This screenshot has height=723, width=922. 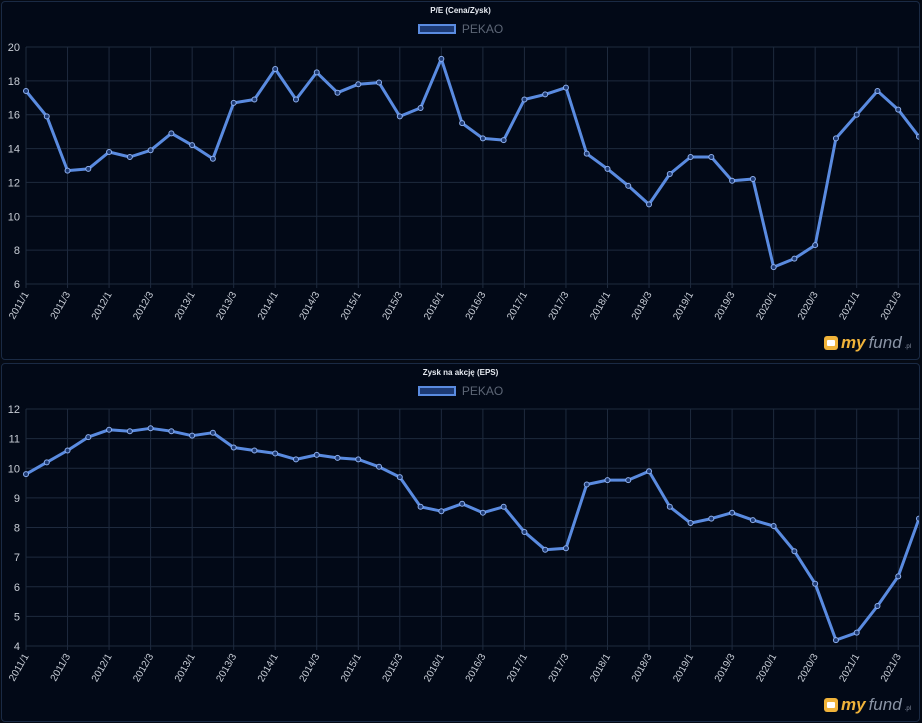 What do you see at coordinates (642, 306) in the screenshot?
I see `x-tick-label: 2018/3` at bounding box center [642, 306].